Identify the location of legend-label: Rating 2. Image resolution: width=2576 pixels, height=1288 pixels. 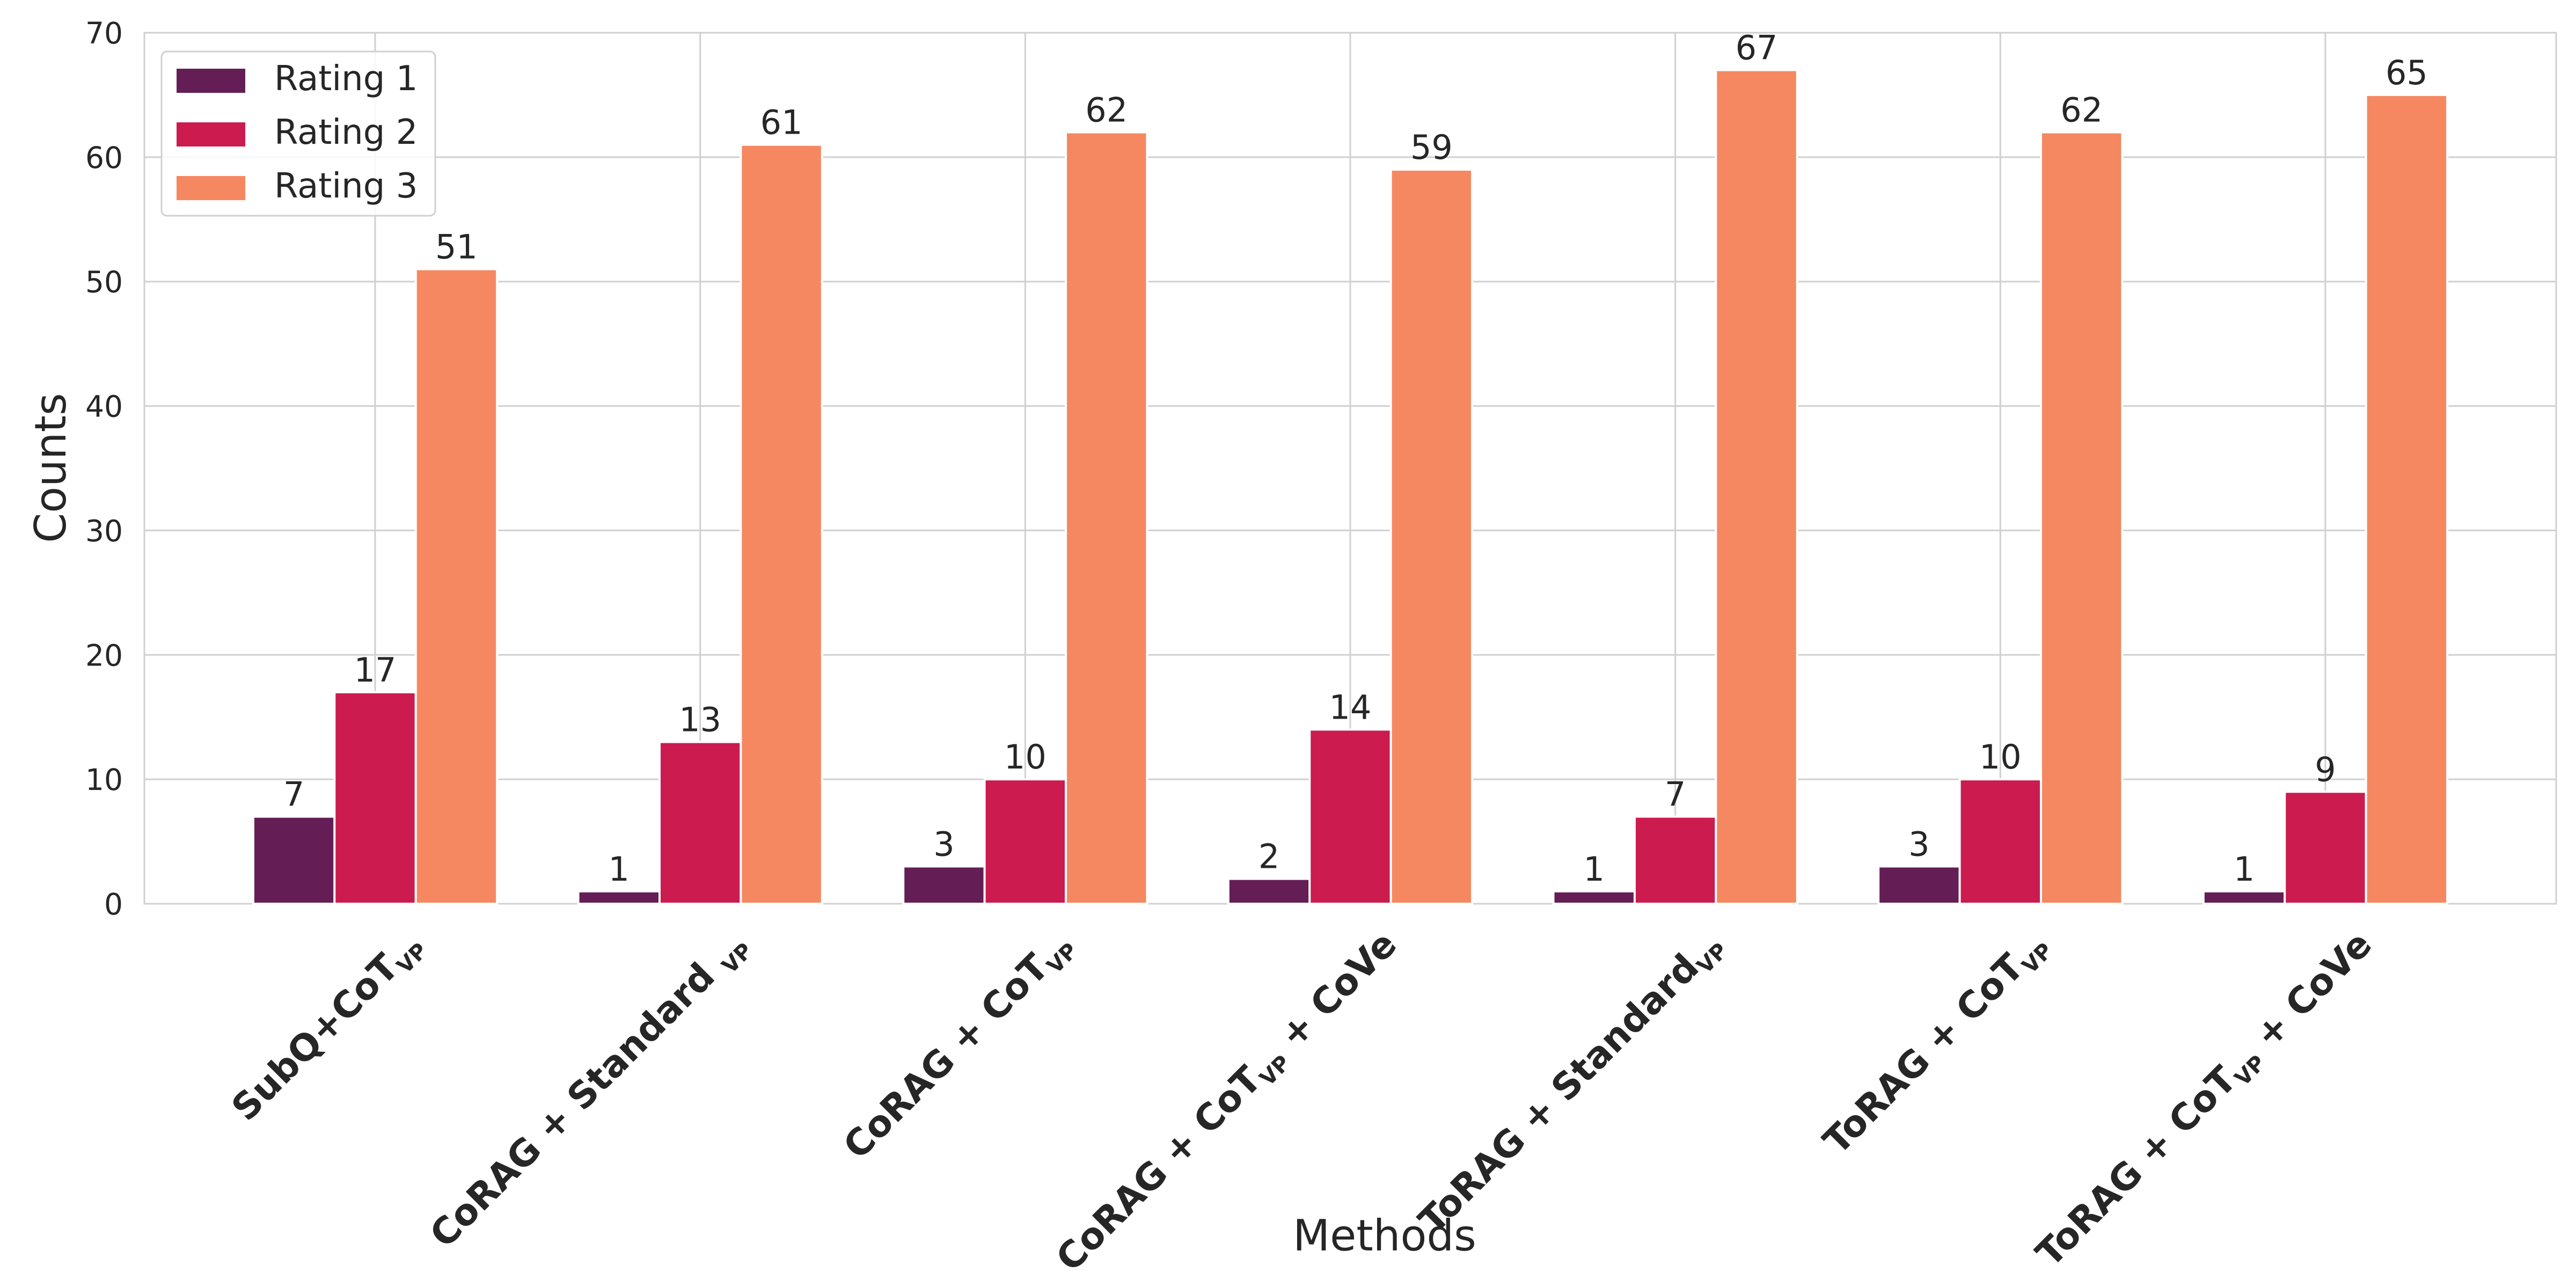
(346, 132).